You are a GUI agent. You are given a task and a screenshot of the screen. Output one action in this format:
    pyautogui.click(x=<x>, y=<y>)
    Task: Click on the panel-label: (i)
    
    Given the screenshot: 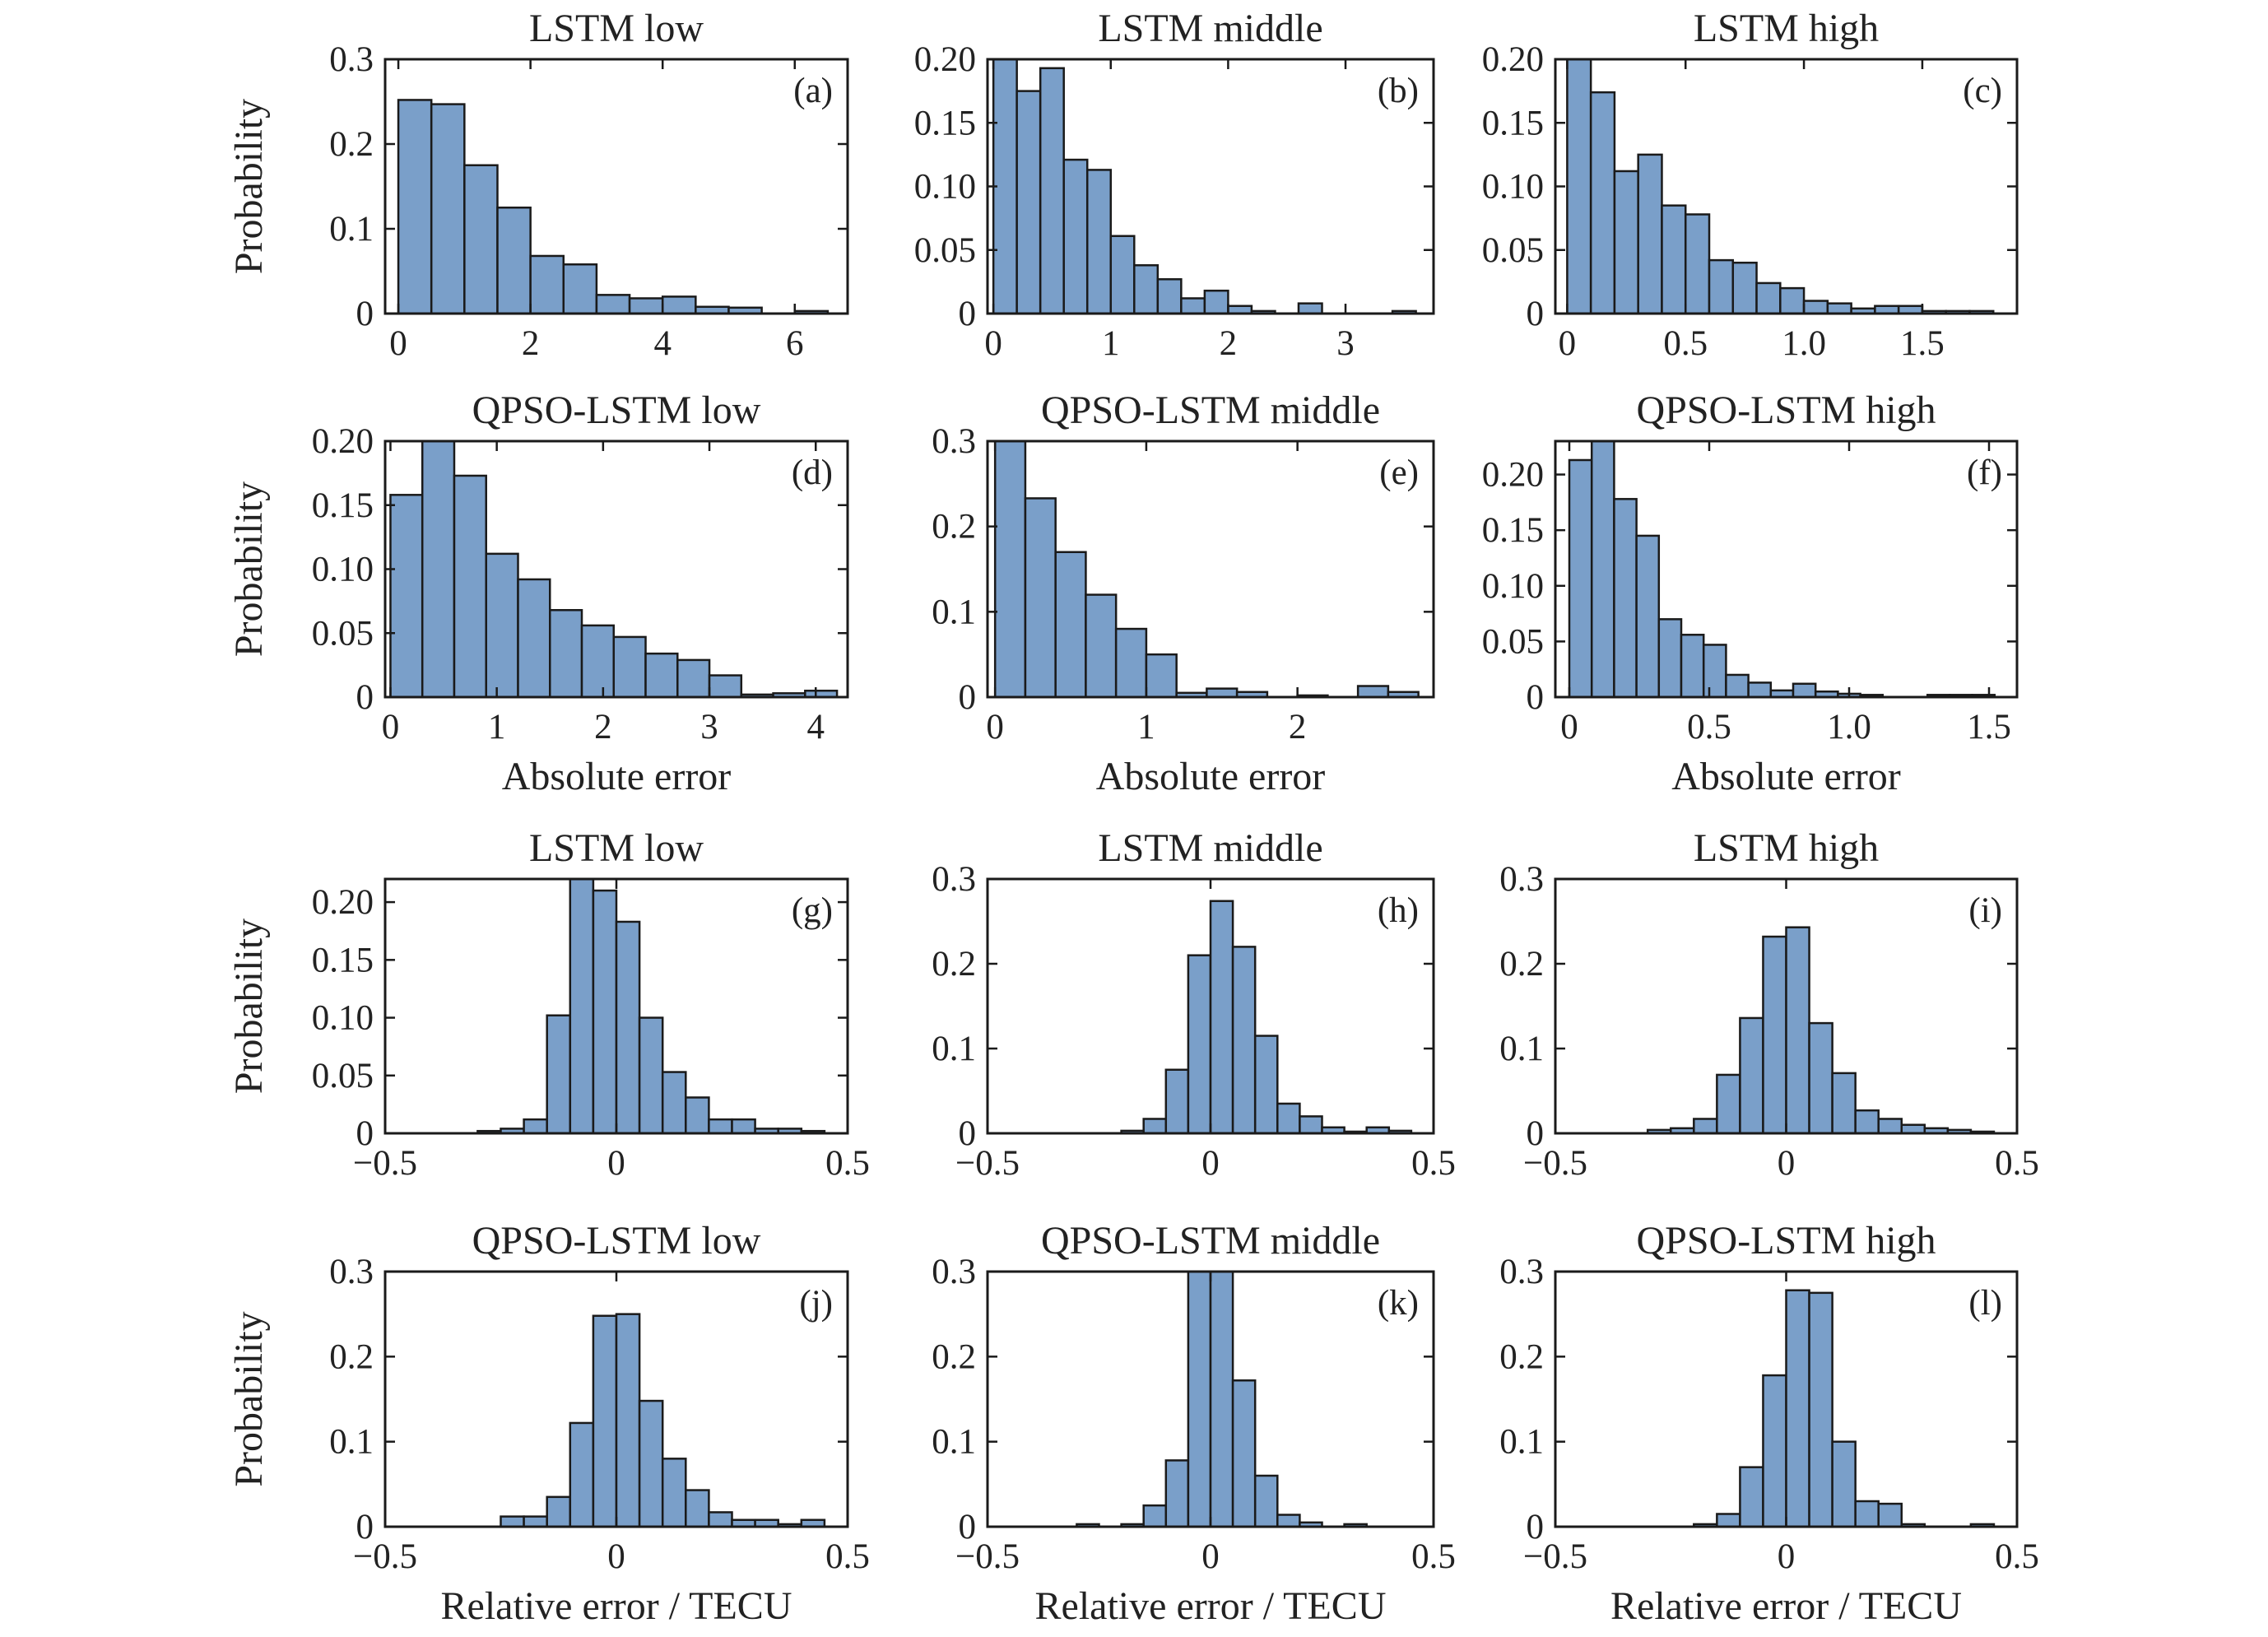 What is the action you would take?
    pyautogui.click(x=1985, y=910)
    